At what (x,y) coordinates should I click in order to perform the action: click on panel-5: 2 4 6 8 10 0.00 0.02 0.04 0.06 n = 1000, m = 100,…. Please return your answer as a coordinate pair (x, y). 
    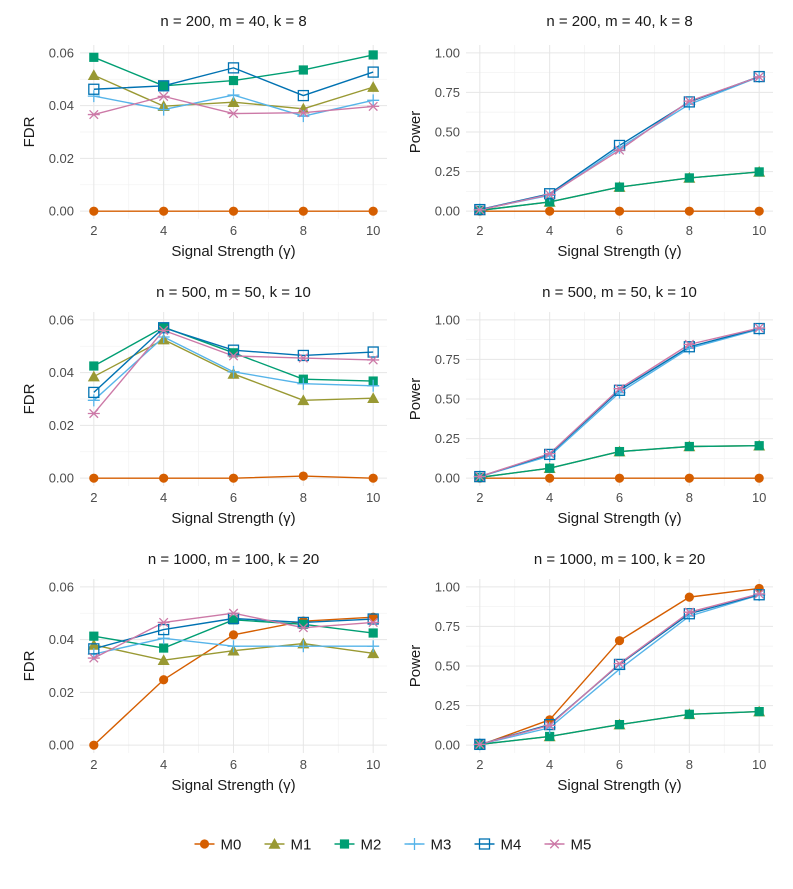
    Looking at the image, I should click on (204, 672).